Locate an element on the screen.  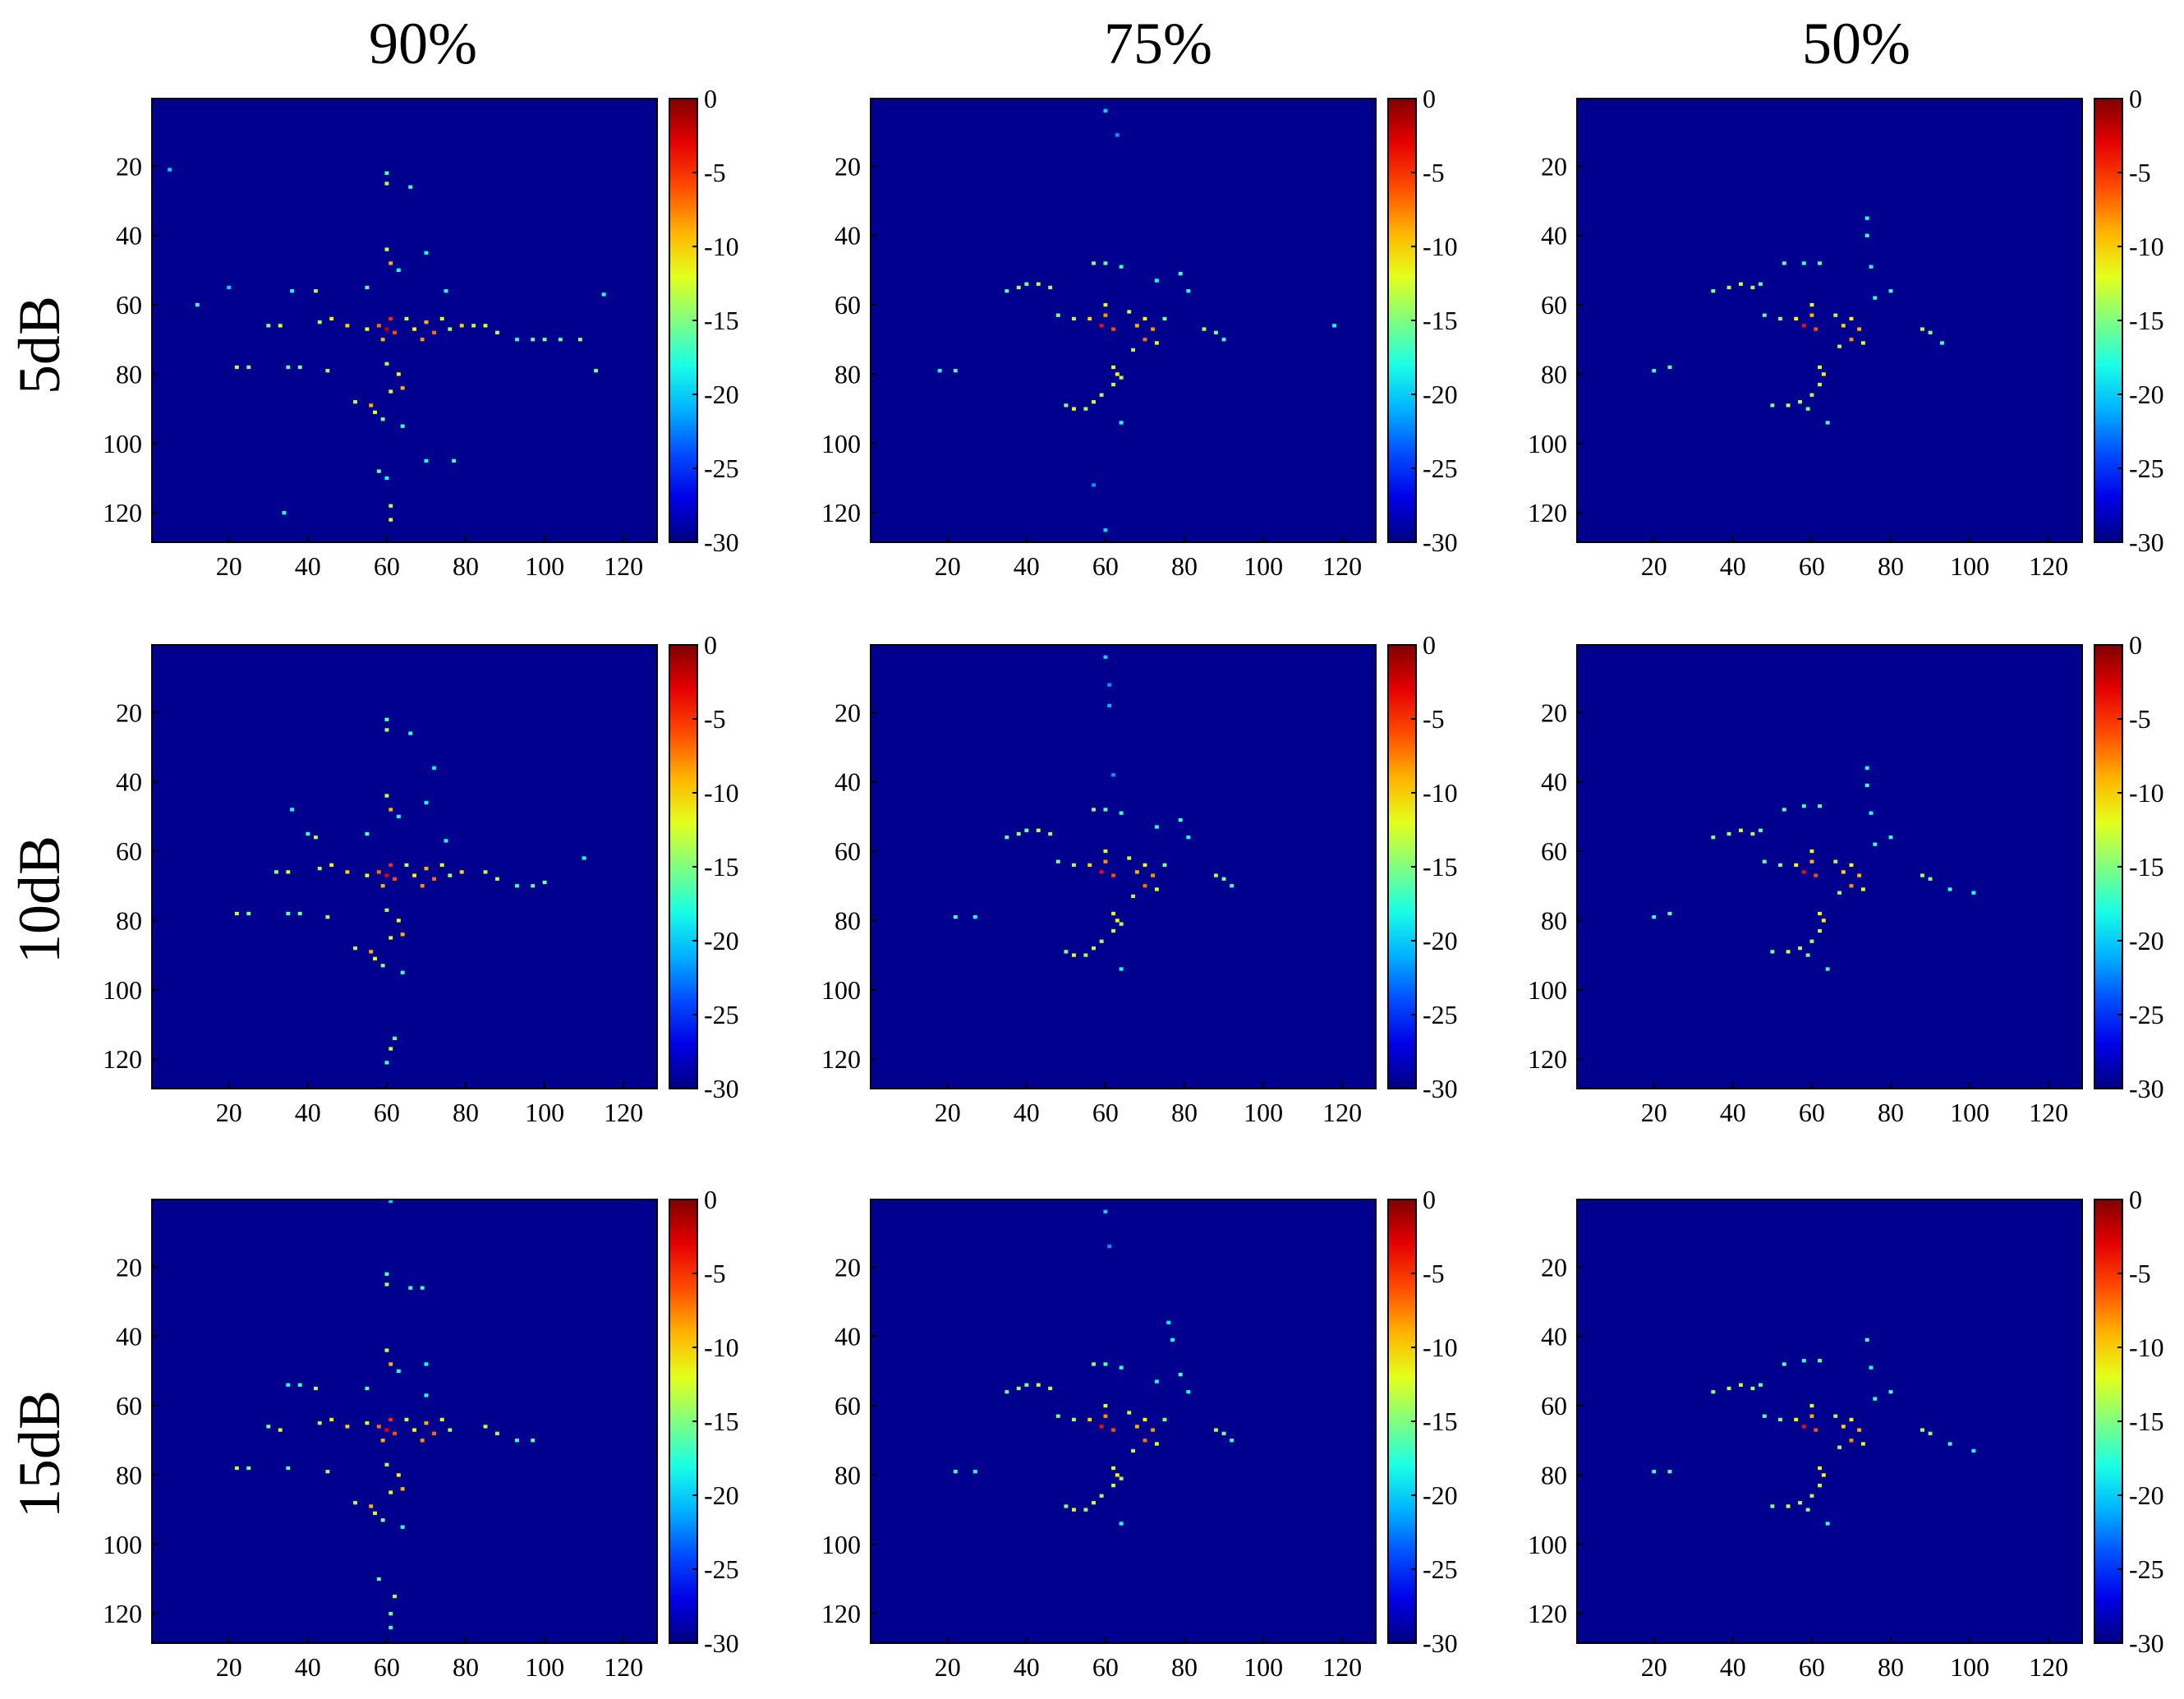
colorbar-tick-label: -5 is located at coordinates (715, 719).